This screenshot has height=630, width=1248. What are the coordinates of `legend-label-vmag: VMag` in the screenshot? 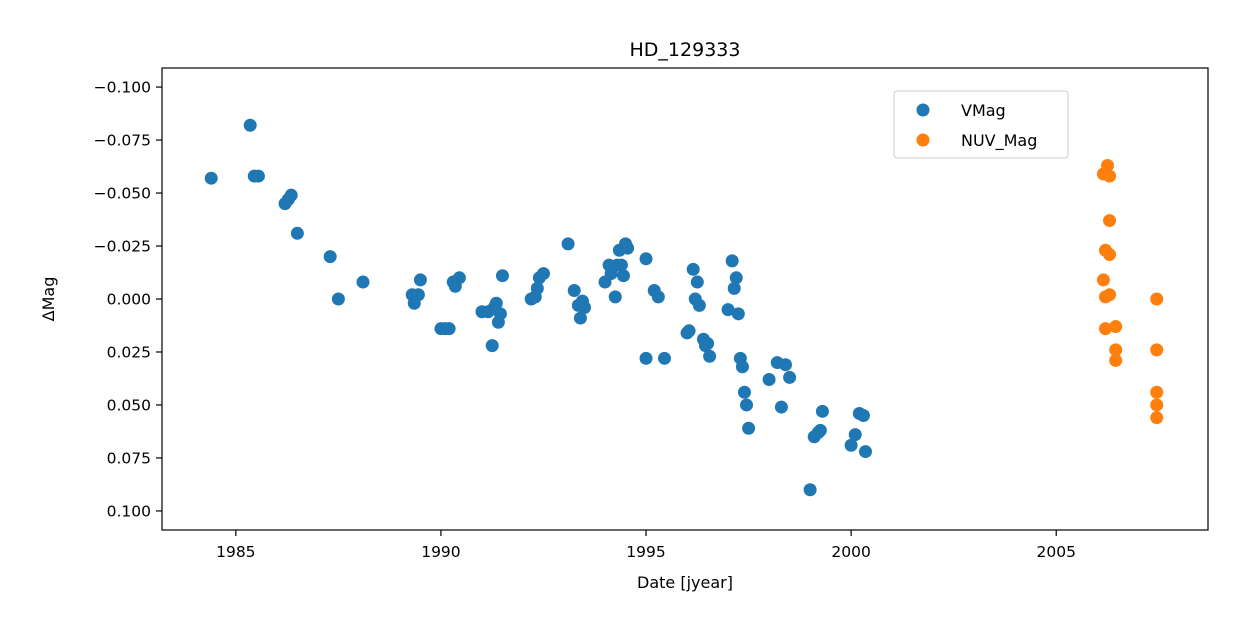 It's located at (983, 110).